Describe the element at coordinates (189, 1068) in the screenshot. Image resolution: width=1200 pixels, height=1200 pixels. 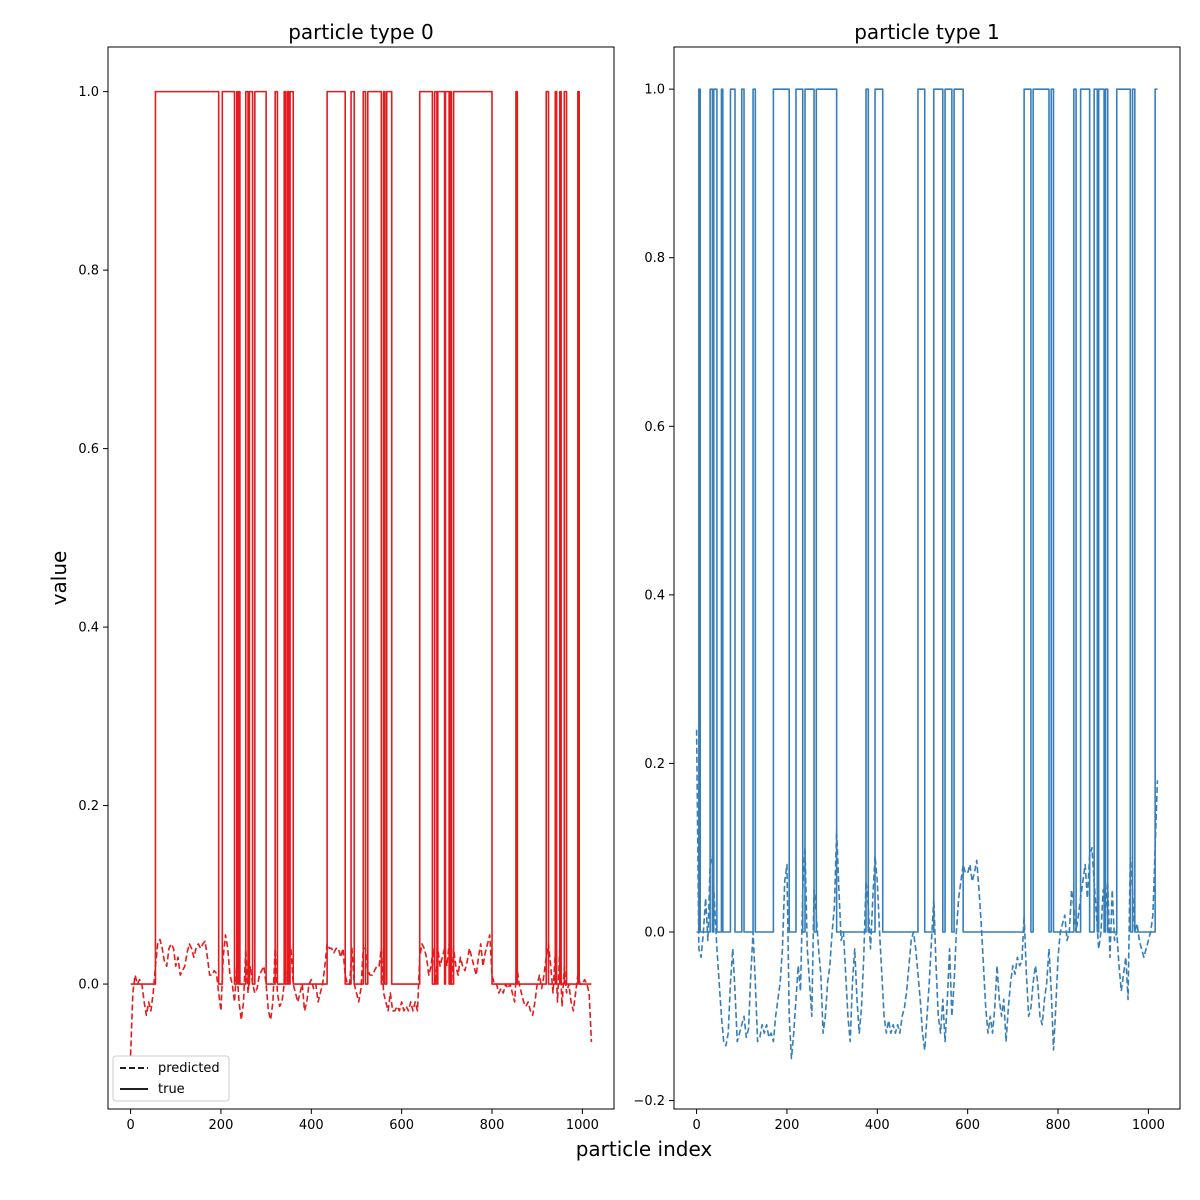
I see `legend-label-predicted: predicted` at that location.